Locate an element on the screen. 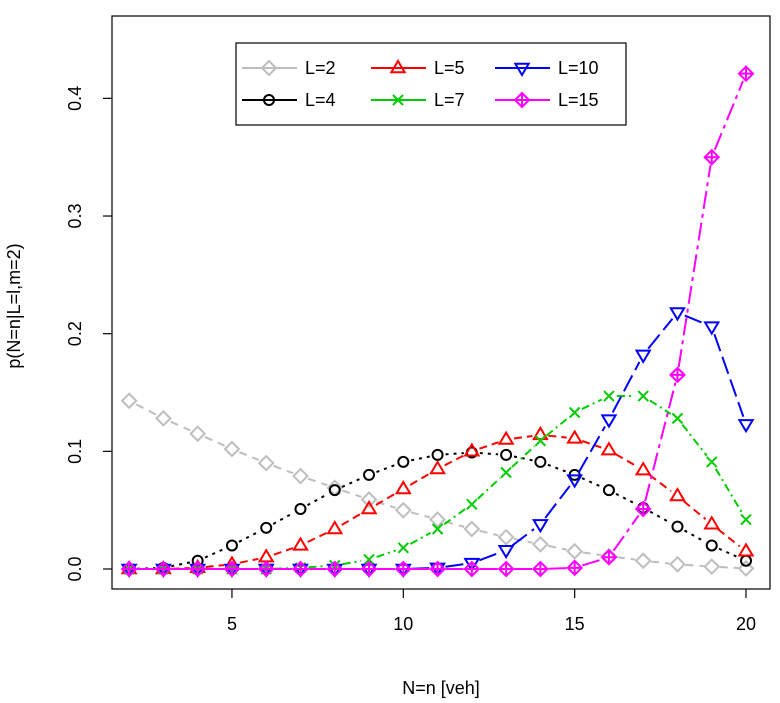 The height and width of the screenshot is (703, 780). legend-label: L=15 is located at coordinates (578, 100).